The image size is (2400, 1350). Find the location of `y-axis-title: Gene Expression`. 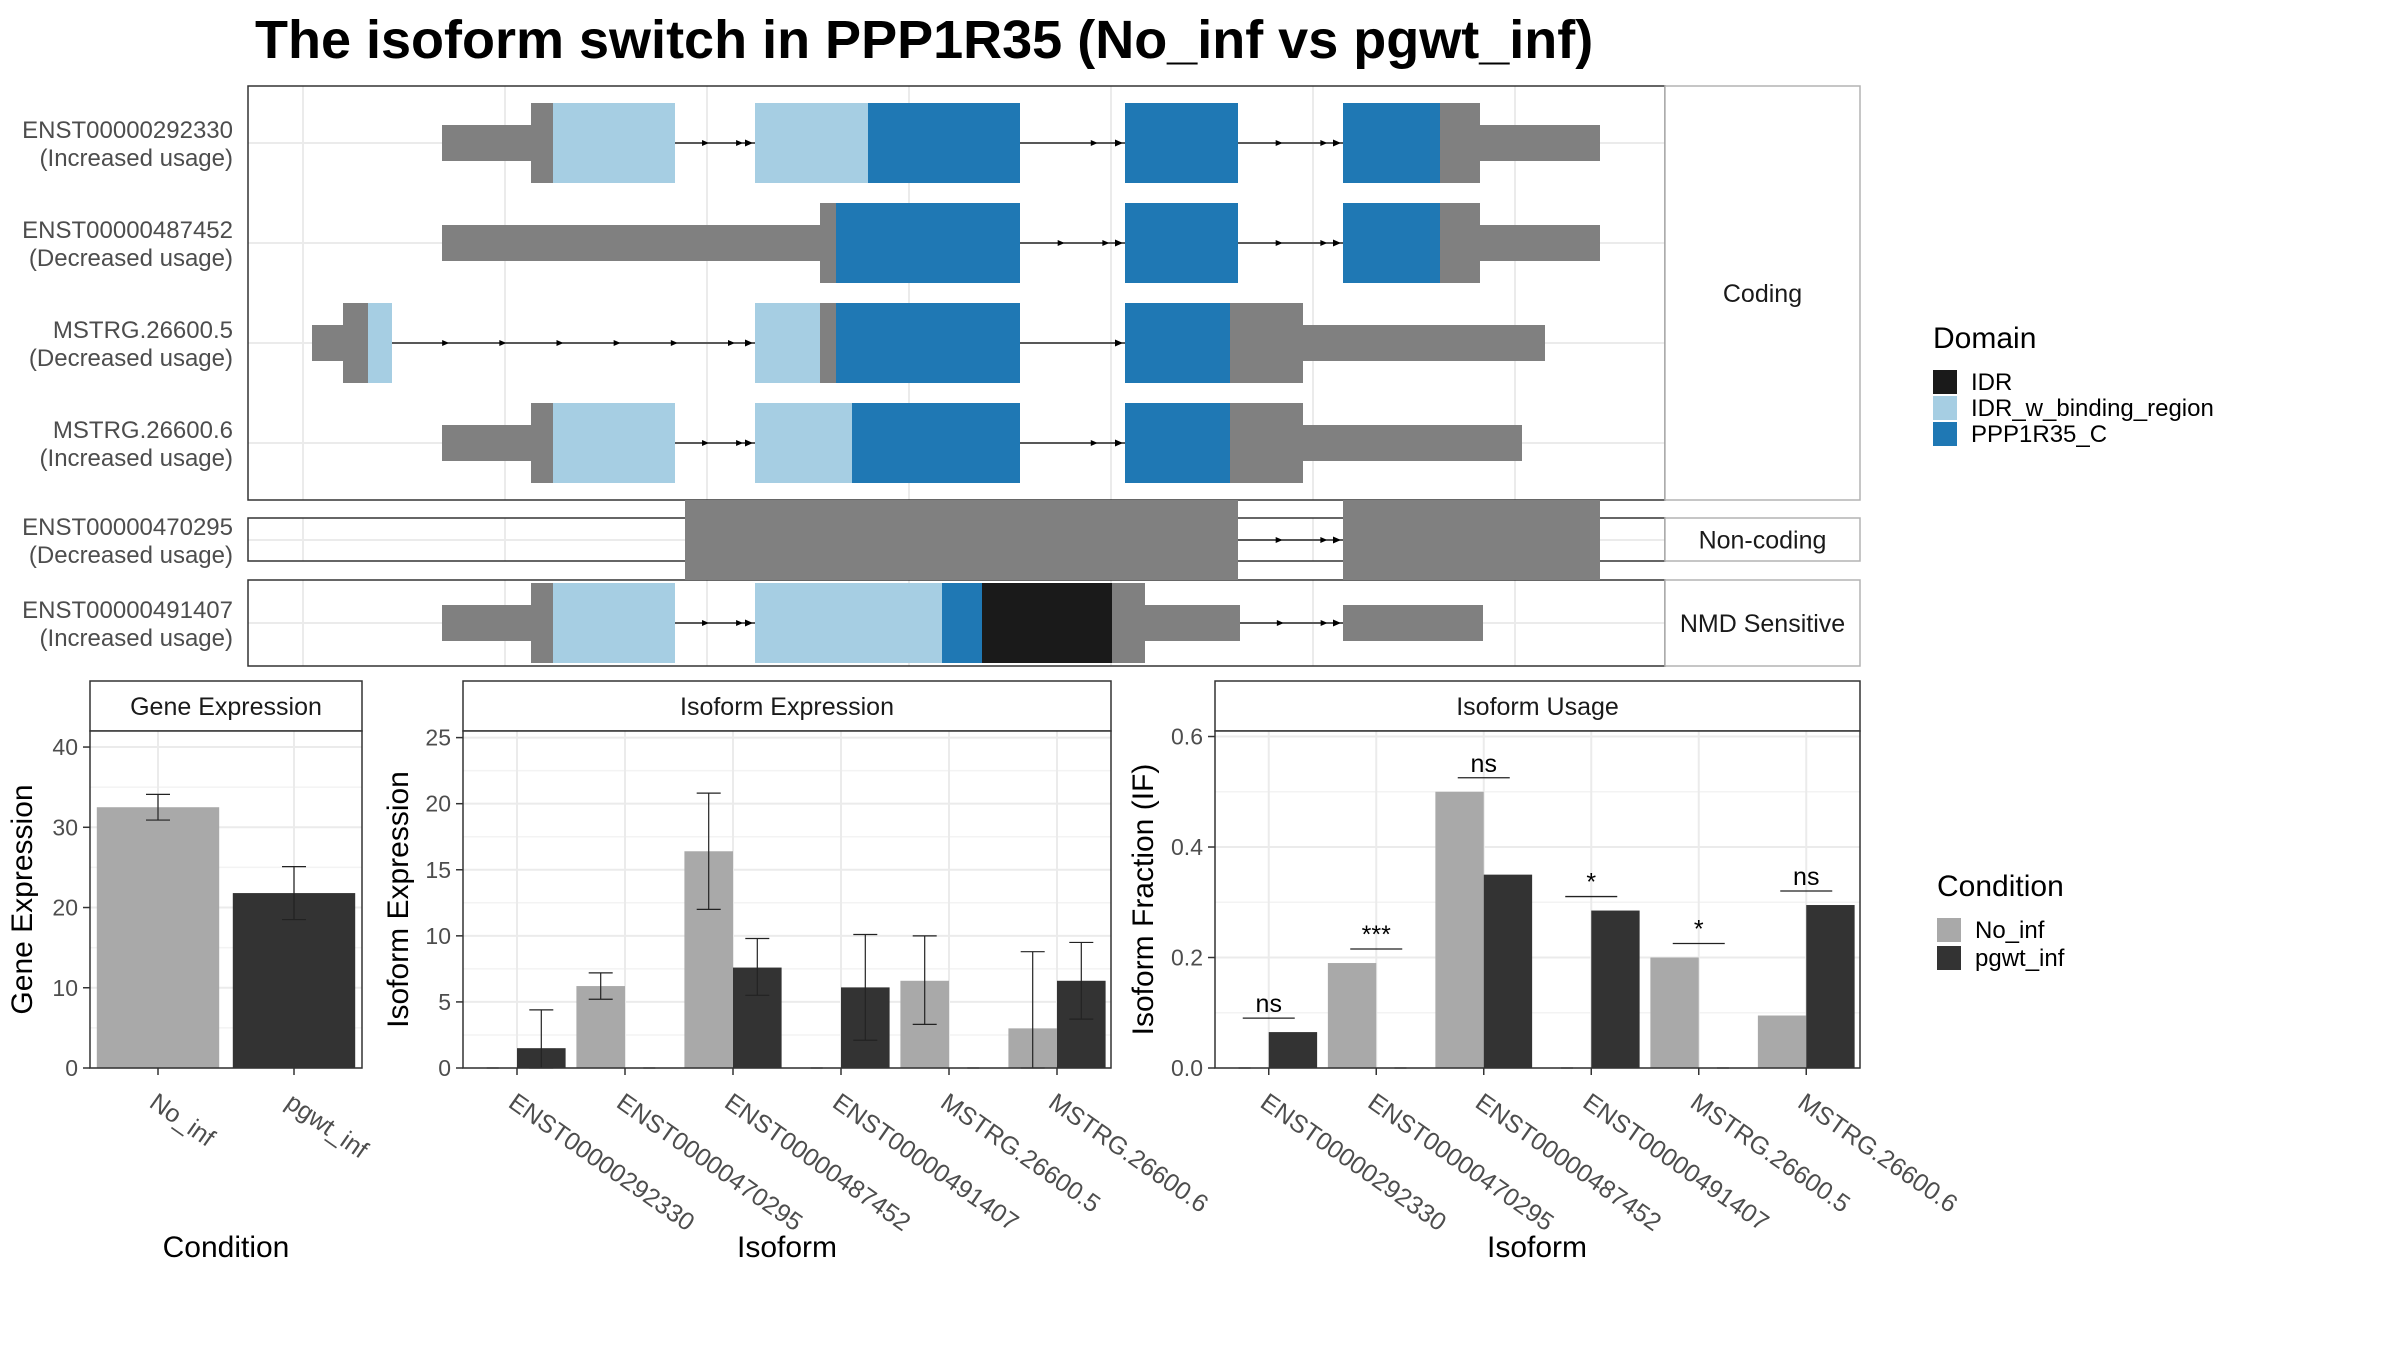

y-axis-title: Gene Expression is located at coordinates (22, 899).